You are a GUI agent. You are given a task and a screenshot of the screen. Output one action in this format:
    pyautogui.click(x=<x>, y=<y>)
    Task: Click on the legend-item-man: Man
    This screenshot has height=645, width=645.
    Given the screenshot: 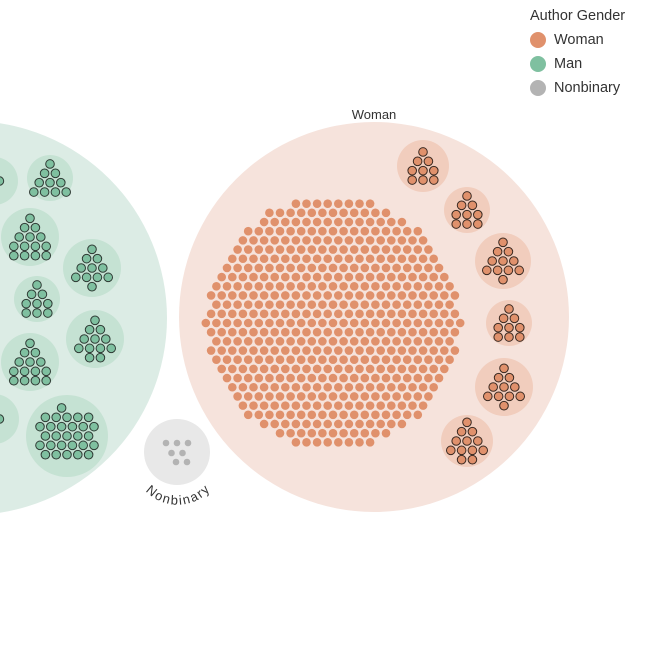 What is the action you would take?
    pyautogui.click(x=577, y=64)
    